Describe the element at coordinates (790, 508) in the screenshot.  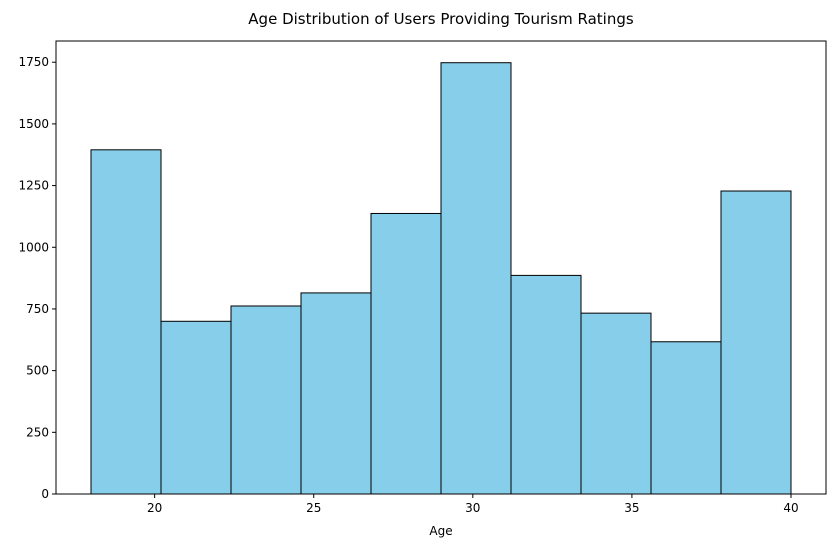
I see `x-tick-label: 40` at that location.